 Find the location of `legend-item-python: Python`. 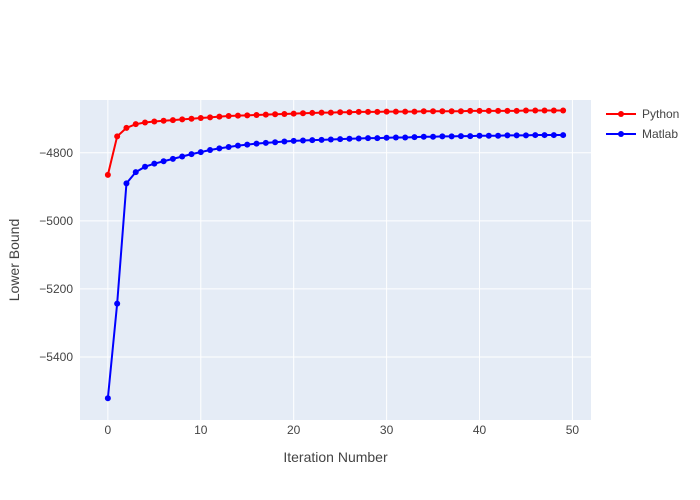

legend-item-python: Python is located at coordinates (642, 114).